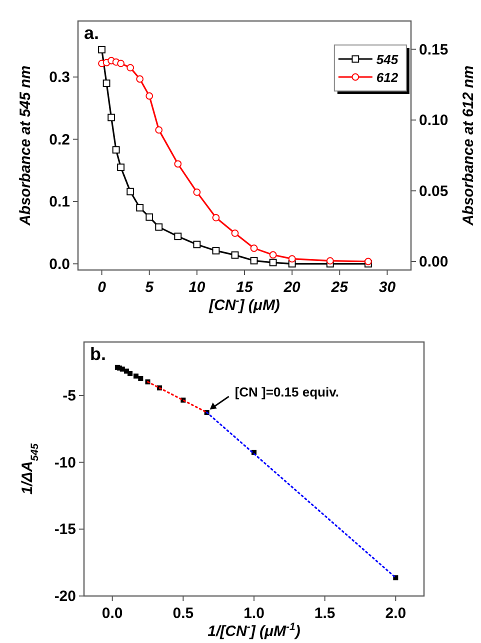  What do you see at coordinates (65, 463) in the screenshot?
I see `y-tick-label: -10` at bounding box center [65, 463].